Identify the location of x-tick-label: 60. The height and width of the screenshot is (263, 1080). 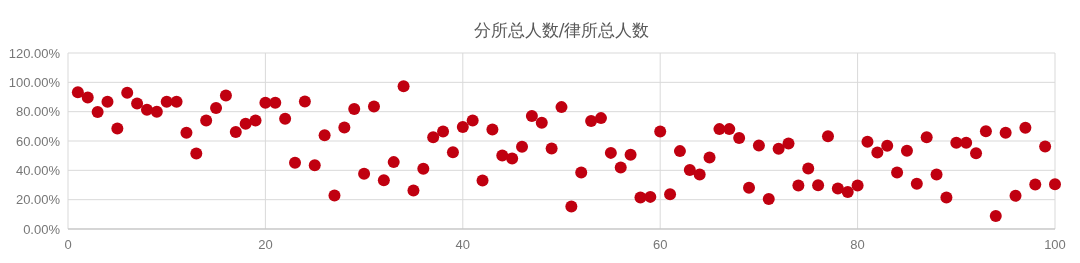
(660, 244).